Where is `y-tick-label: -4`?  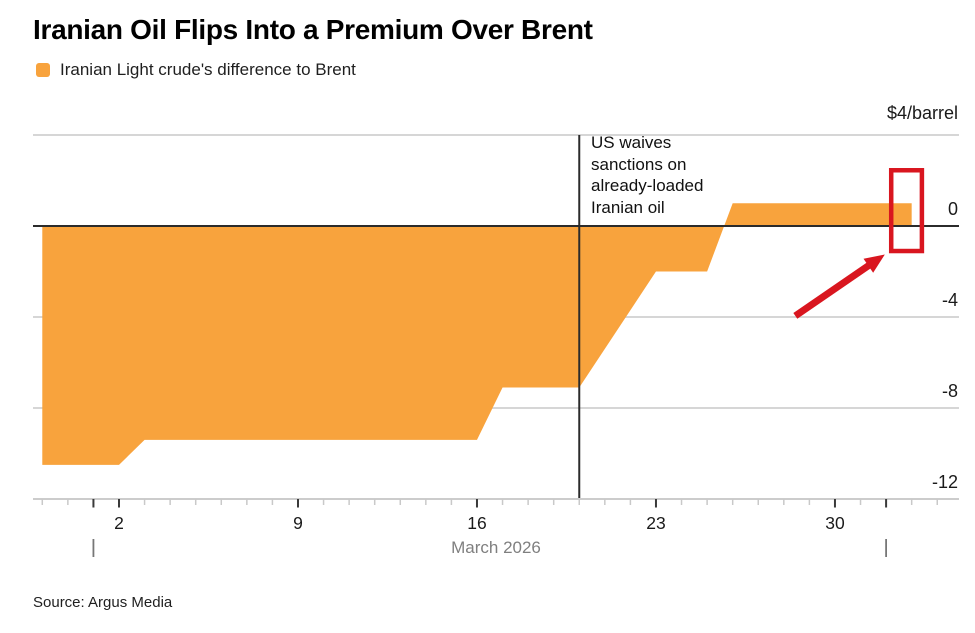 y-tick-label: -4 is located at coordinates (950, 300).